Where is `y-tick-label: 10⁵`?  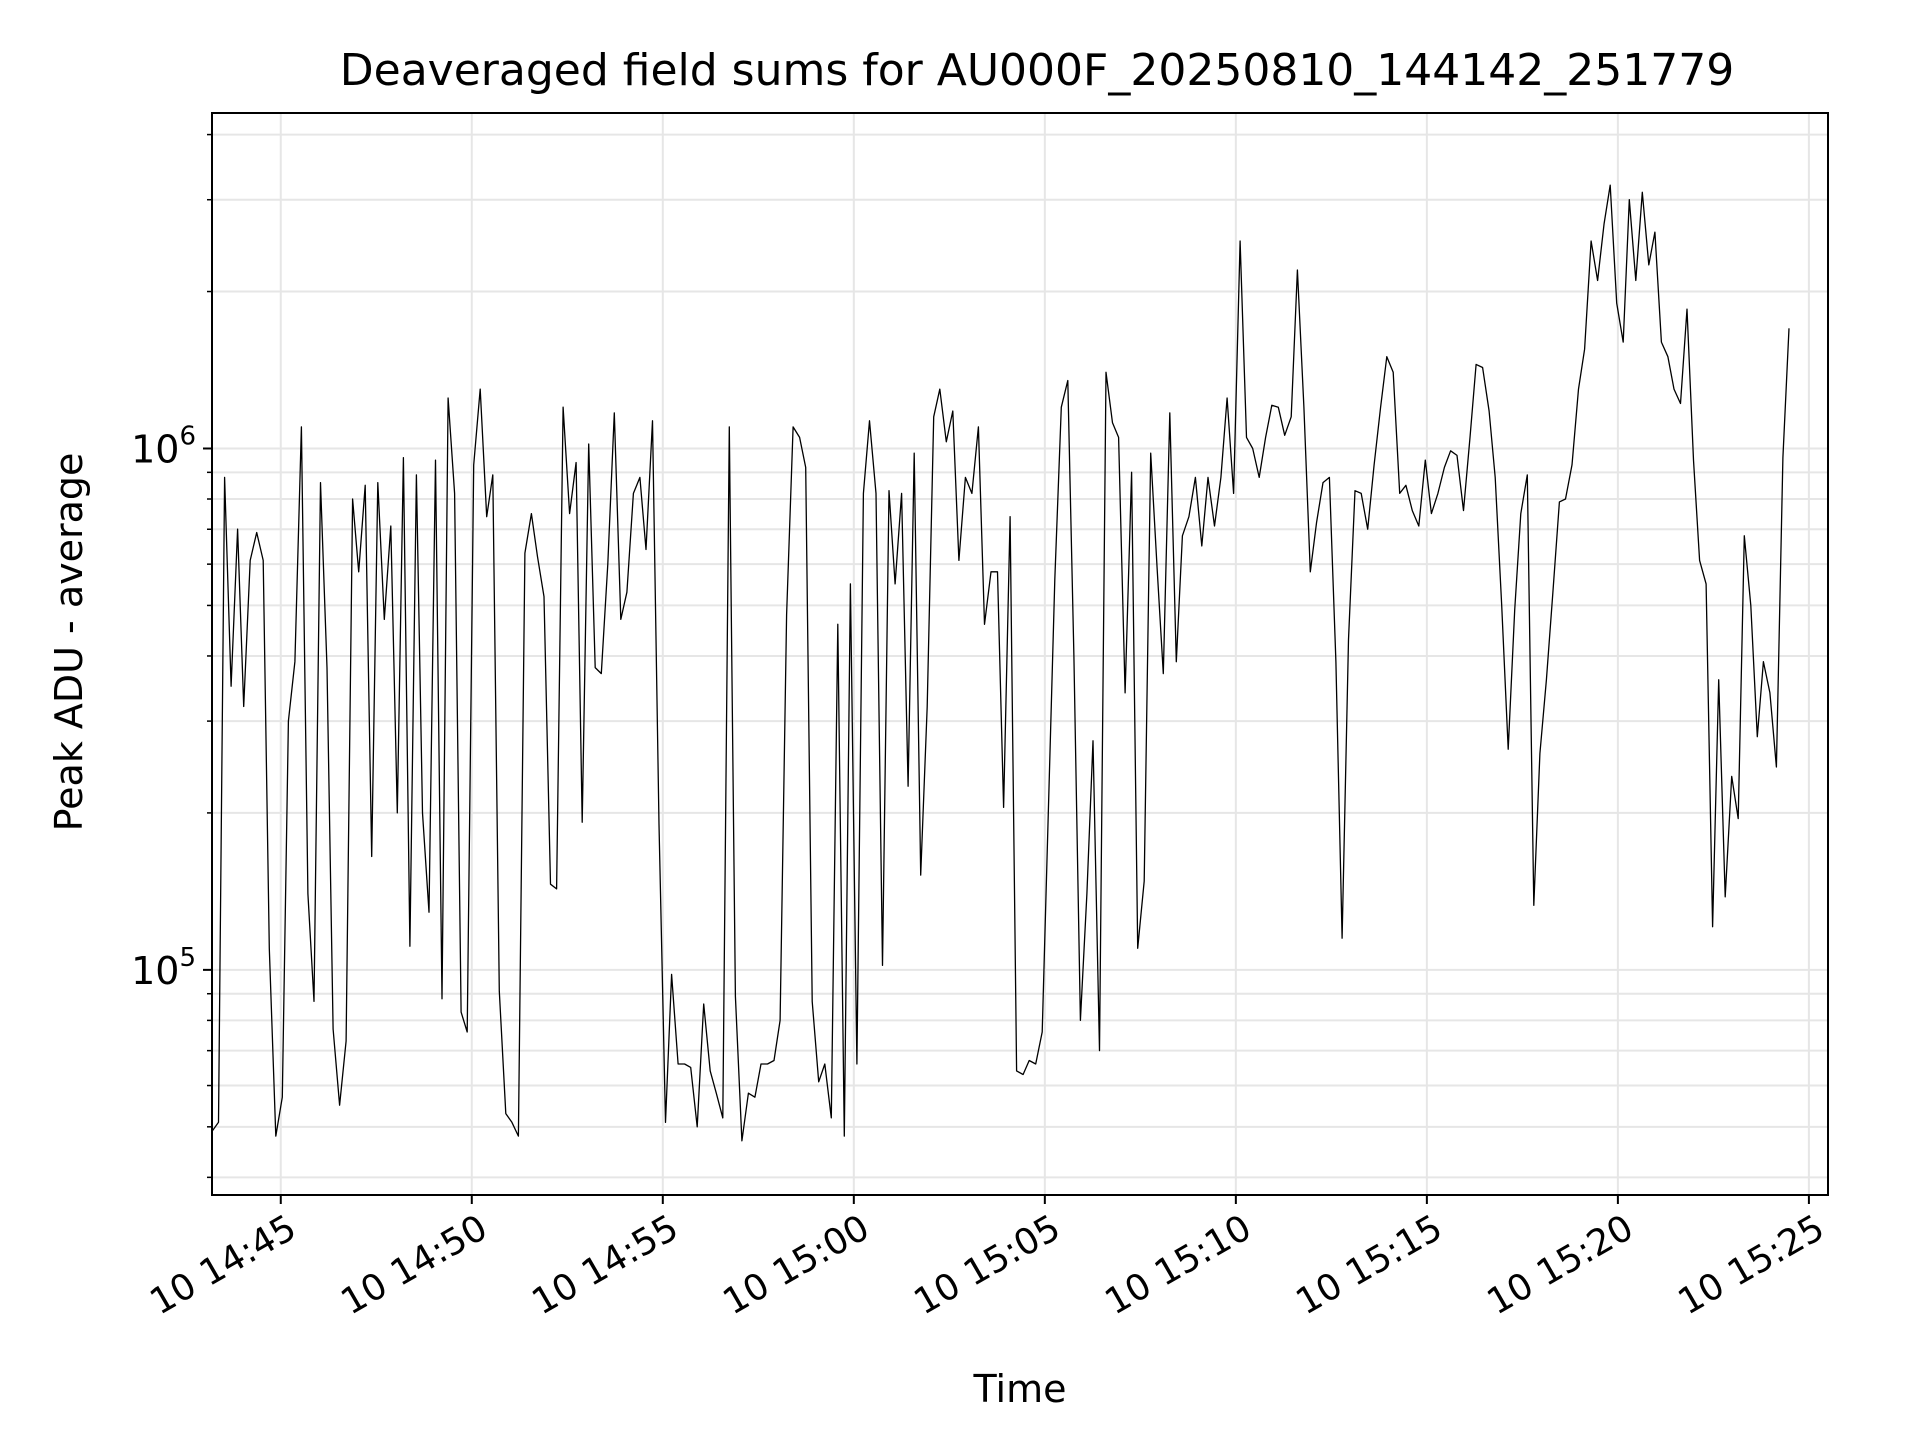 y-tick-label: 10⁵ is located at coordinates (163, 968).